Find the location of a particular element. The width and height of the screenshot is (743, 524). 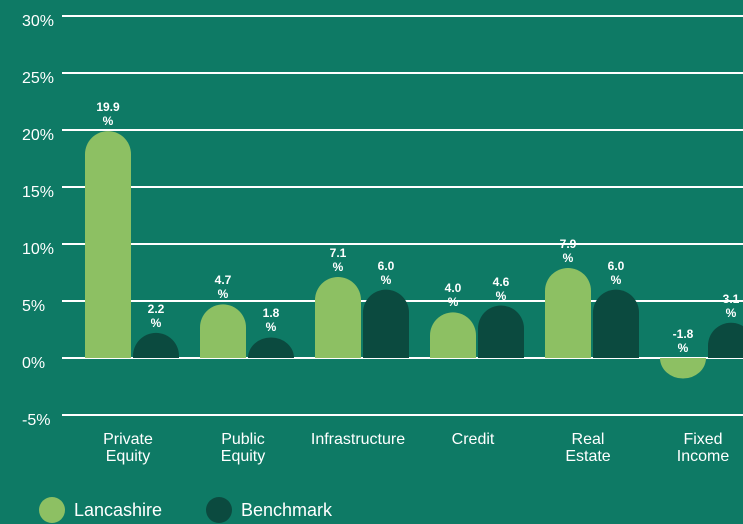

legend-label: Lancashire is located at coordinates (118, 510).